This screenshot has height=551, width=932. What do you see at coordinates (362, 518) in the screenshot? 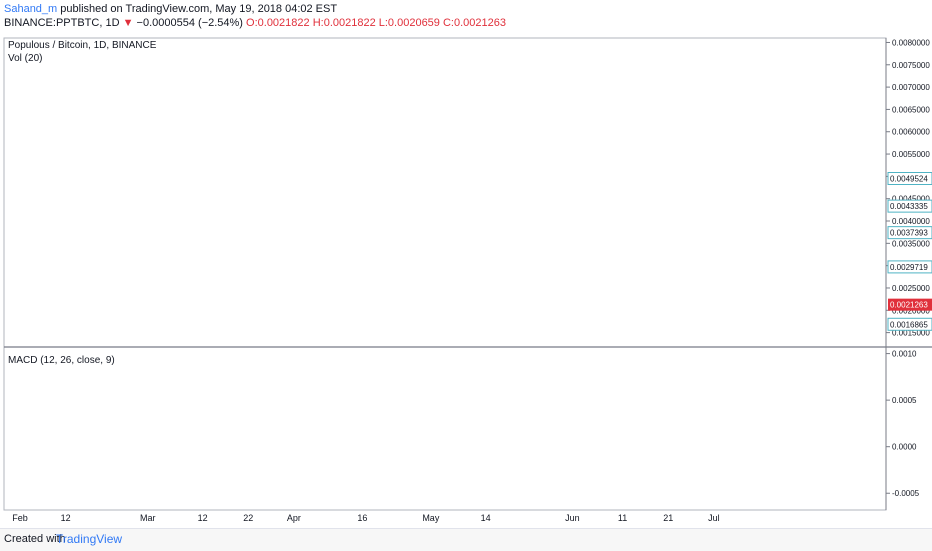
I see `x-tick-label: 16` at bounding box center [362, 518].